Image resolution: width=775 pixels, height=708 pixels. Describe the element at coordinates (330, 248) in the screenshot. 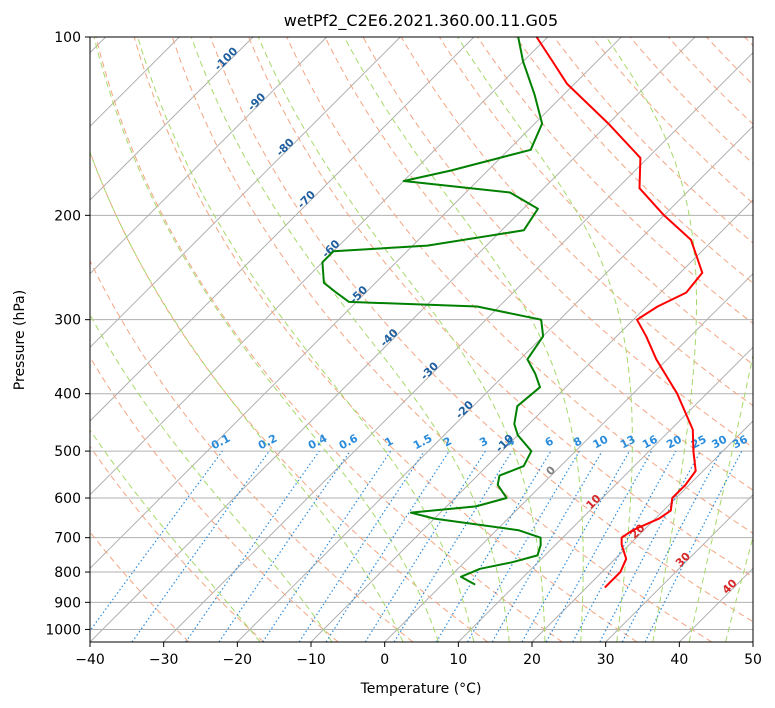

I see `isotherm-label: -60` at that location.